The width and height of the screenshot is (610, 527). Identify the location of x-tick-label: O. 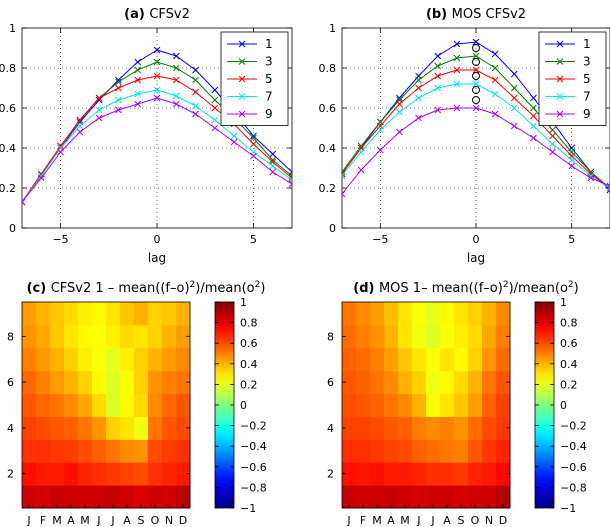
(155, 520).